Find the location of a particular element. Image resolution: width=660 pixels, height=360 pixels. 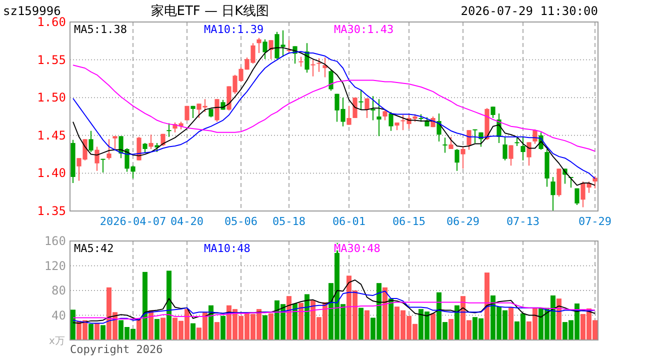

y-tick-label: 1.60 is located at coordinates (51, 22).